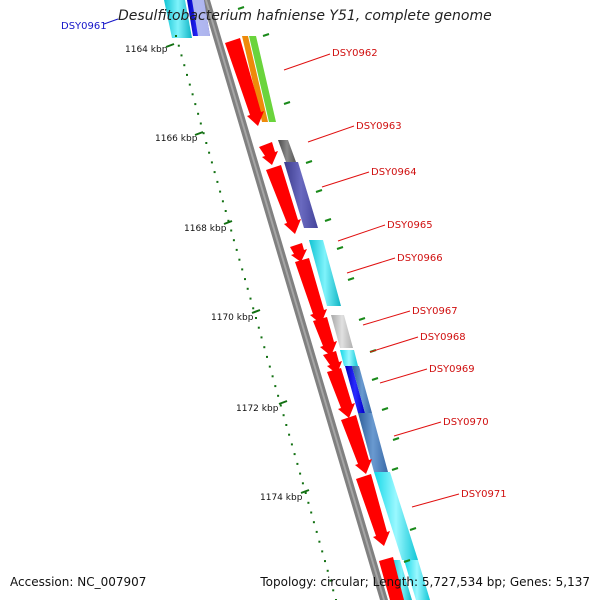 This screenshot has width=600, height=600. Describe the element at coordinates (356, 444) in the screenshot. I see `gene-arrow-DSY0970` at that location.